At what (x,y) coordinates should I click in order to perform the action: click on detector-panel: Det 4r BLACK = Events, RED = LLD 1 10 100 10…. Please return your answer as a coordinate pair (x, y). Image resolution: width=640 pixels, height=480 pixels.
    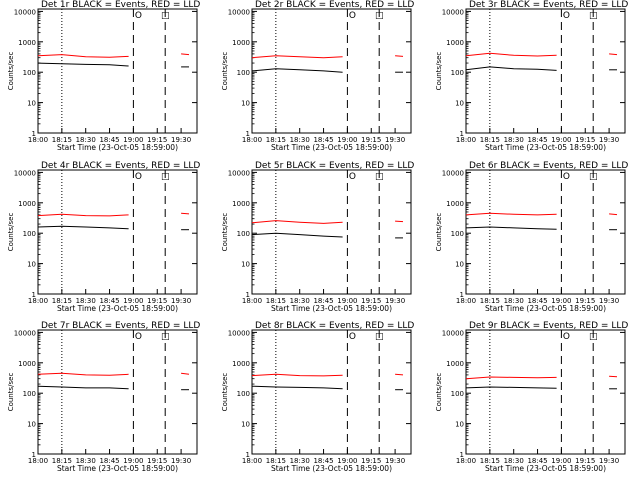
    Looking at the image, I should click on (103, 237).